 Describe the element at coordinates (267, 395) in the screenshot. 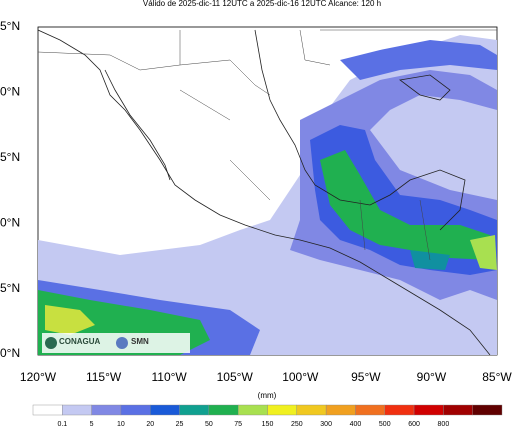

I see `legend-unit: (mm)` at that location.